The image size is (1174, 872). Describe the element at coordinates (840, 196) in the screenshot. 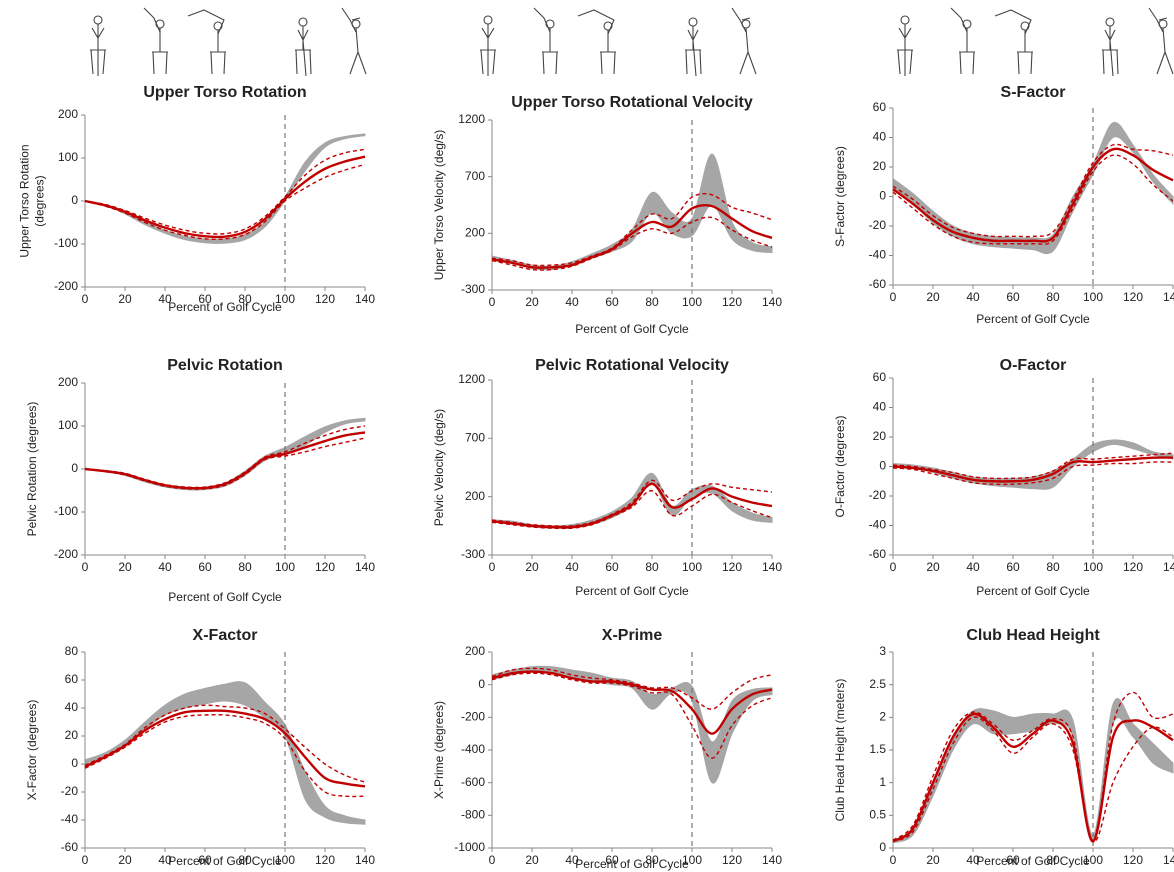

I see `y-axis-label: S-Factor (degrees)` at that location.